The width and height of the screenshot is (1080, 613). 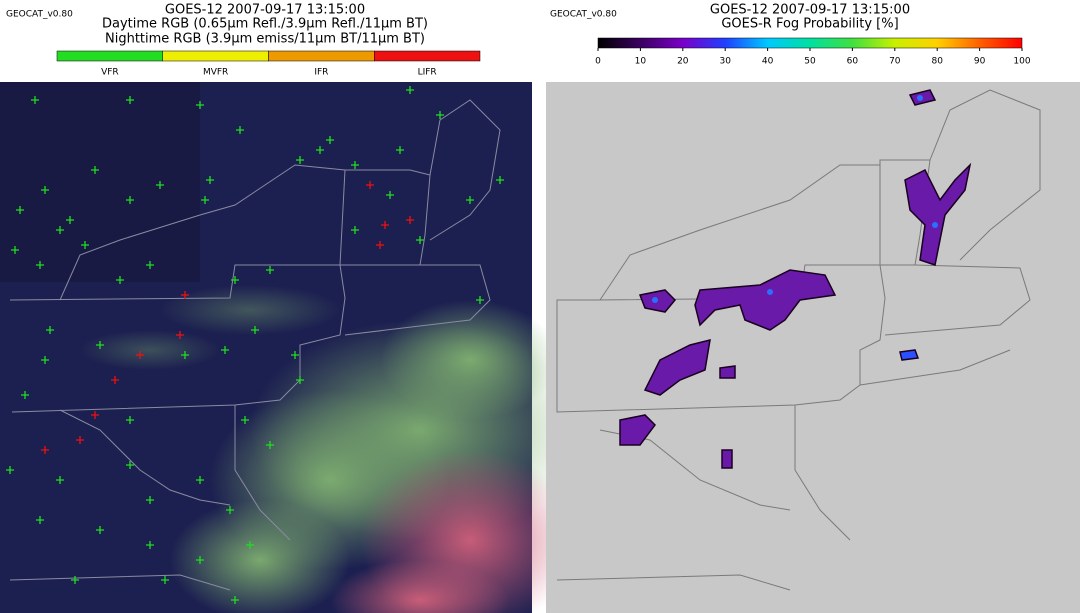 What do you see at coordinates (853, 62) in the screenshot?
I see `tick-label: 60` at bounding box center [853, 62].